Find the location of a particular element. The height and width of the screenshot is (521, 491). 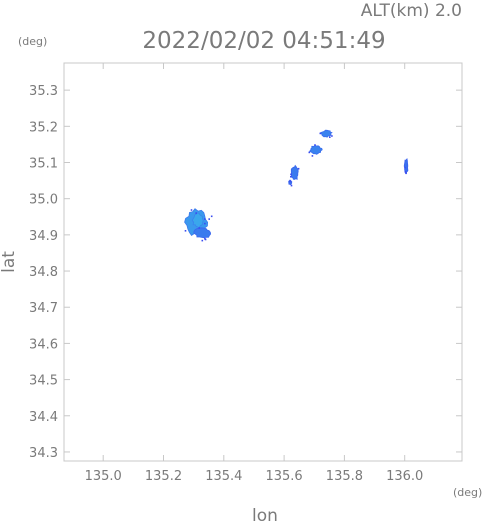

timestamp-title: 2022/02/02 04:51:49 is located at coordinates (263, 41).